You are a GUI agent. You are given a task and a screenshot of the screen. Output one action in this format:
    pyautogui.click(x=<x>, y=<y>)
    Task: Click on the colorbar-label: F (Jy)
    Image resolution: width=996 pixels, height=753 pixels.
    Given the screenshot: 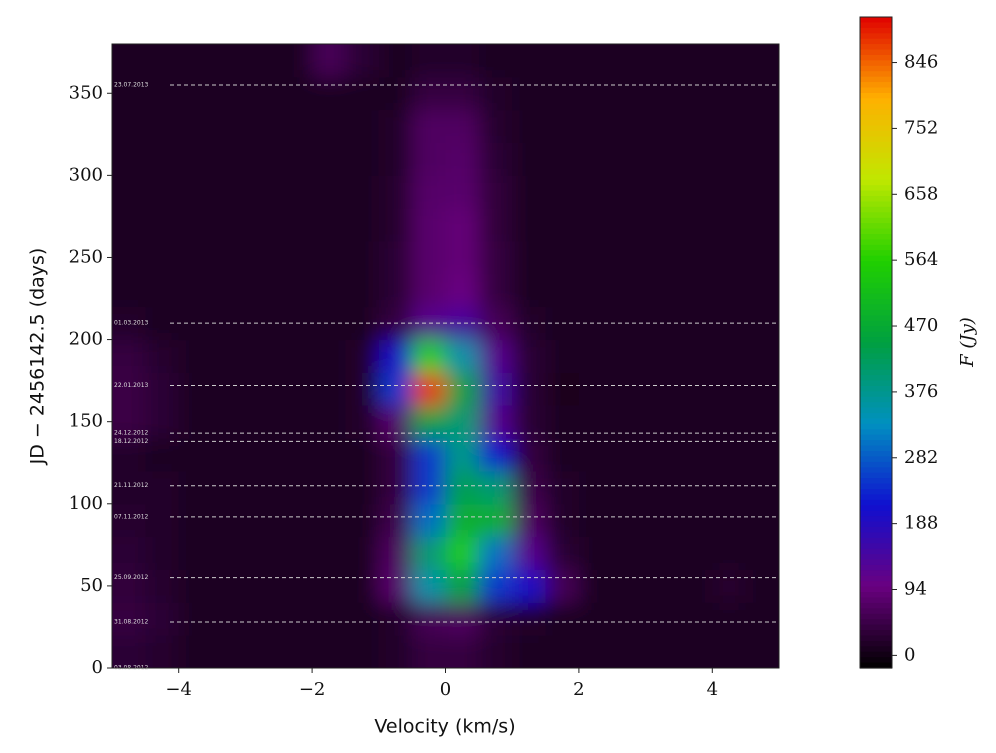 What is the action you would take?
    pyautogui.click(x=967, y=342)
    